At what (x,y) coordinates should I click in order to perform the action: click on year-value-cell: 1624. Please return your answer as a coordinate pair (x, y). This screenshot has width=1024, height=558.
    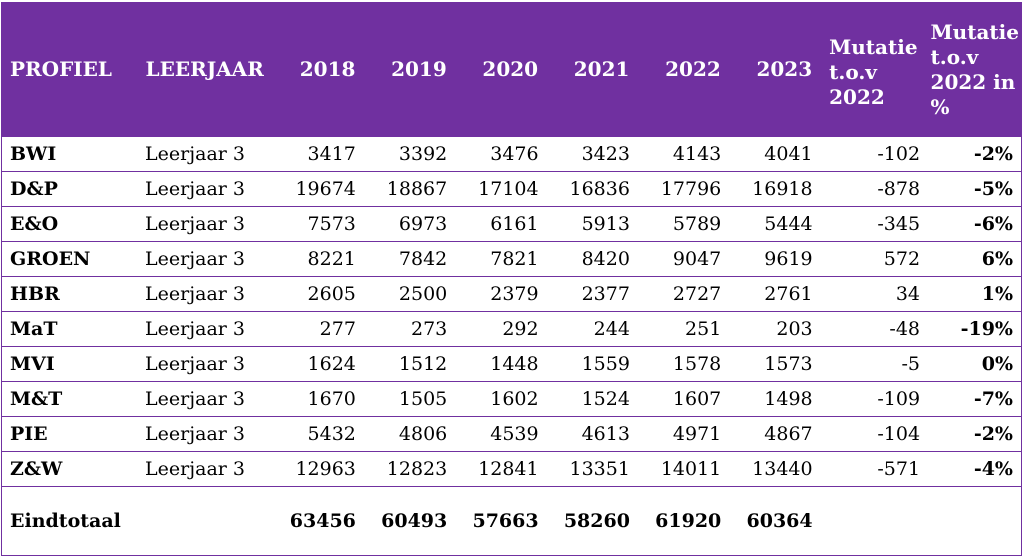
    Looking at the image, I should click on (318, 364).